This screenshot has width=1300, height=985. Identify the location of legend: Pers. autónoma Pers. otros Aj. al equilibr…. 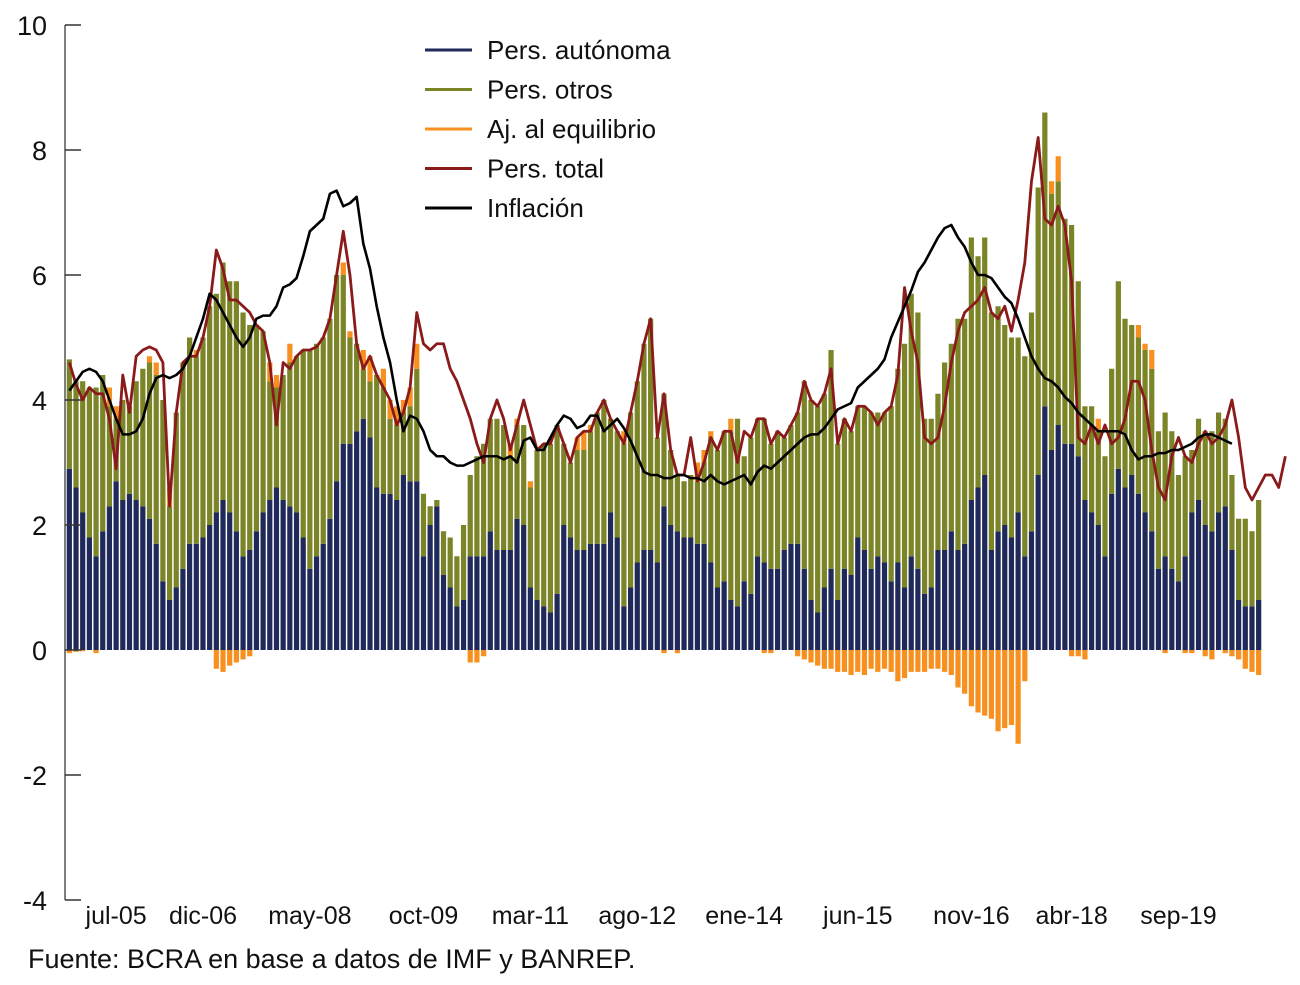
(548, 129).